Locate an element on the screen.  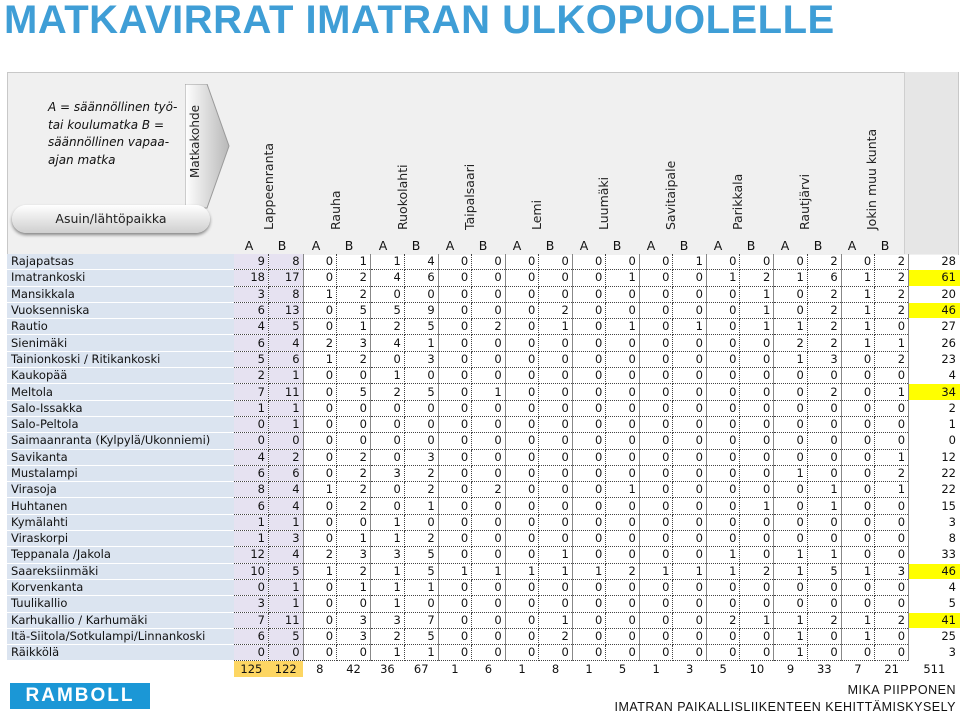
grand-total: 511 is located at coordinates (934, 668).